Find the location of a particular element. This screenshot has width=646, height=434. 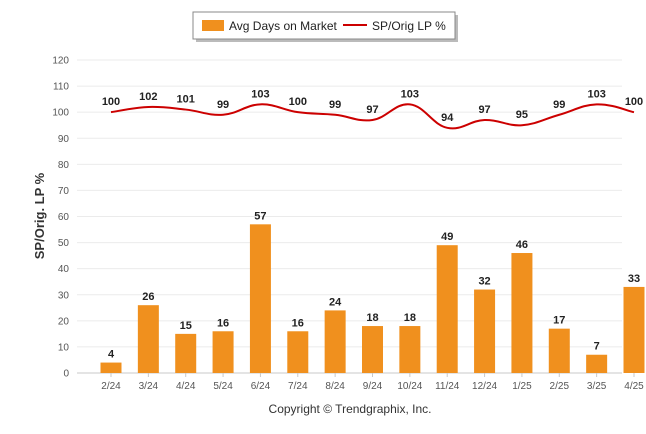

y-tick-label: 0 is located at coordinates (66, 374).